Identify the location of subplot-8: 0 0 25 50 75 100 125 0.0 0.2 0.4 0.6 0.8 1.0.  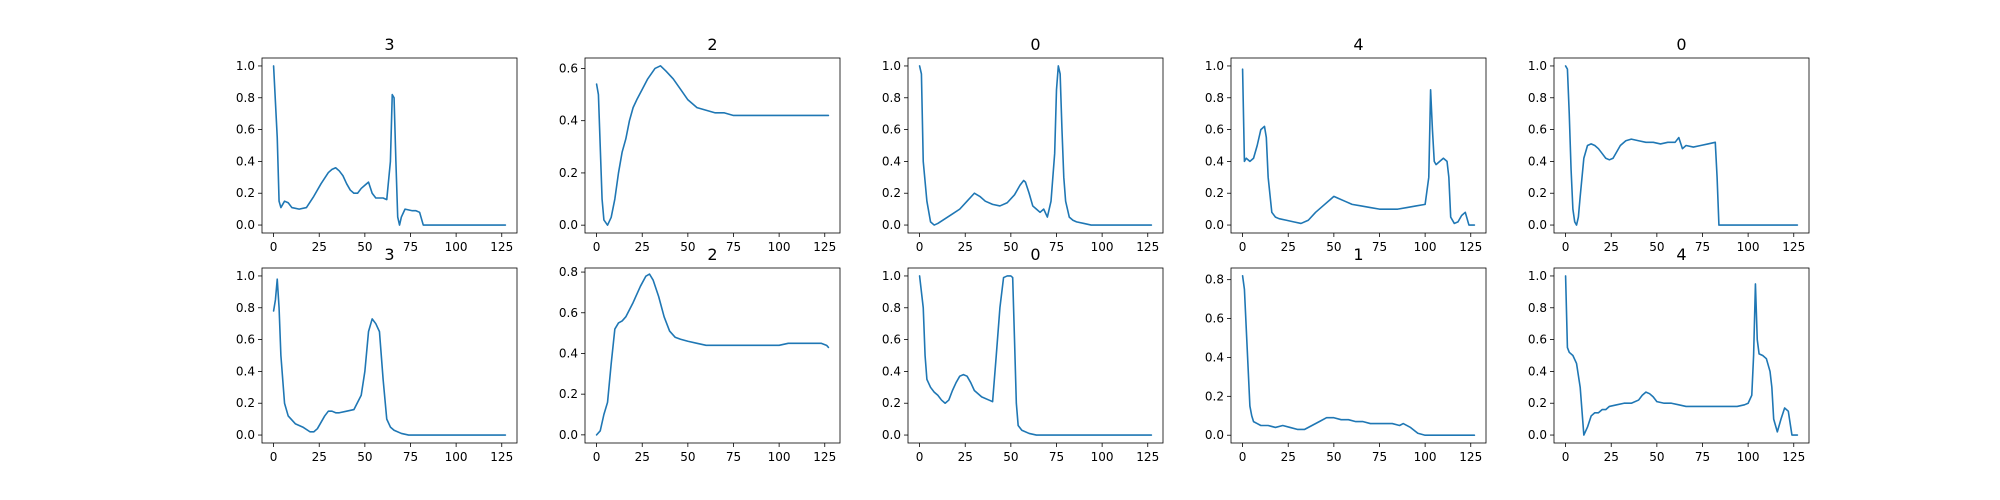
(1023, 354).